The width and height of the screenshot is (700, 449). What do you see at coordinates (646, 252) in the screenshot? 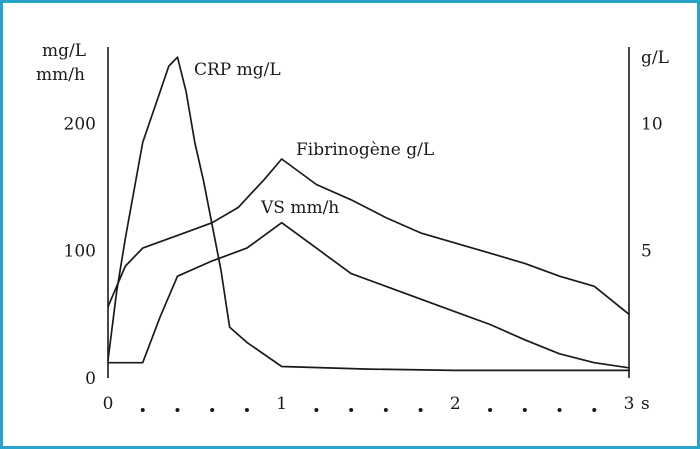
I see `right-tick-label: 5` at bounding box center [646, 252].